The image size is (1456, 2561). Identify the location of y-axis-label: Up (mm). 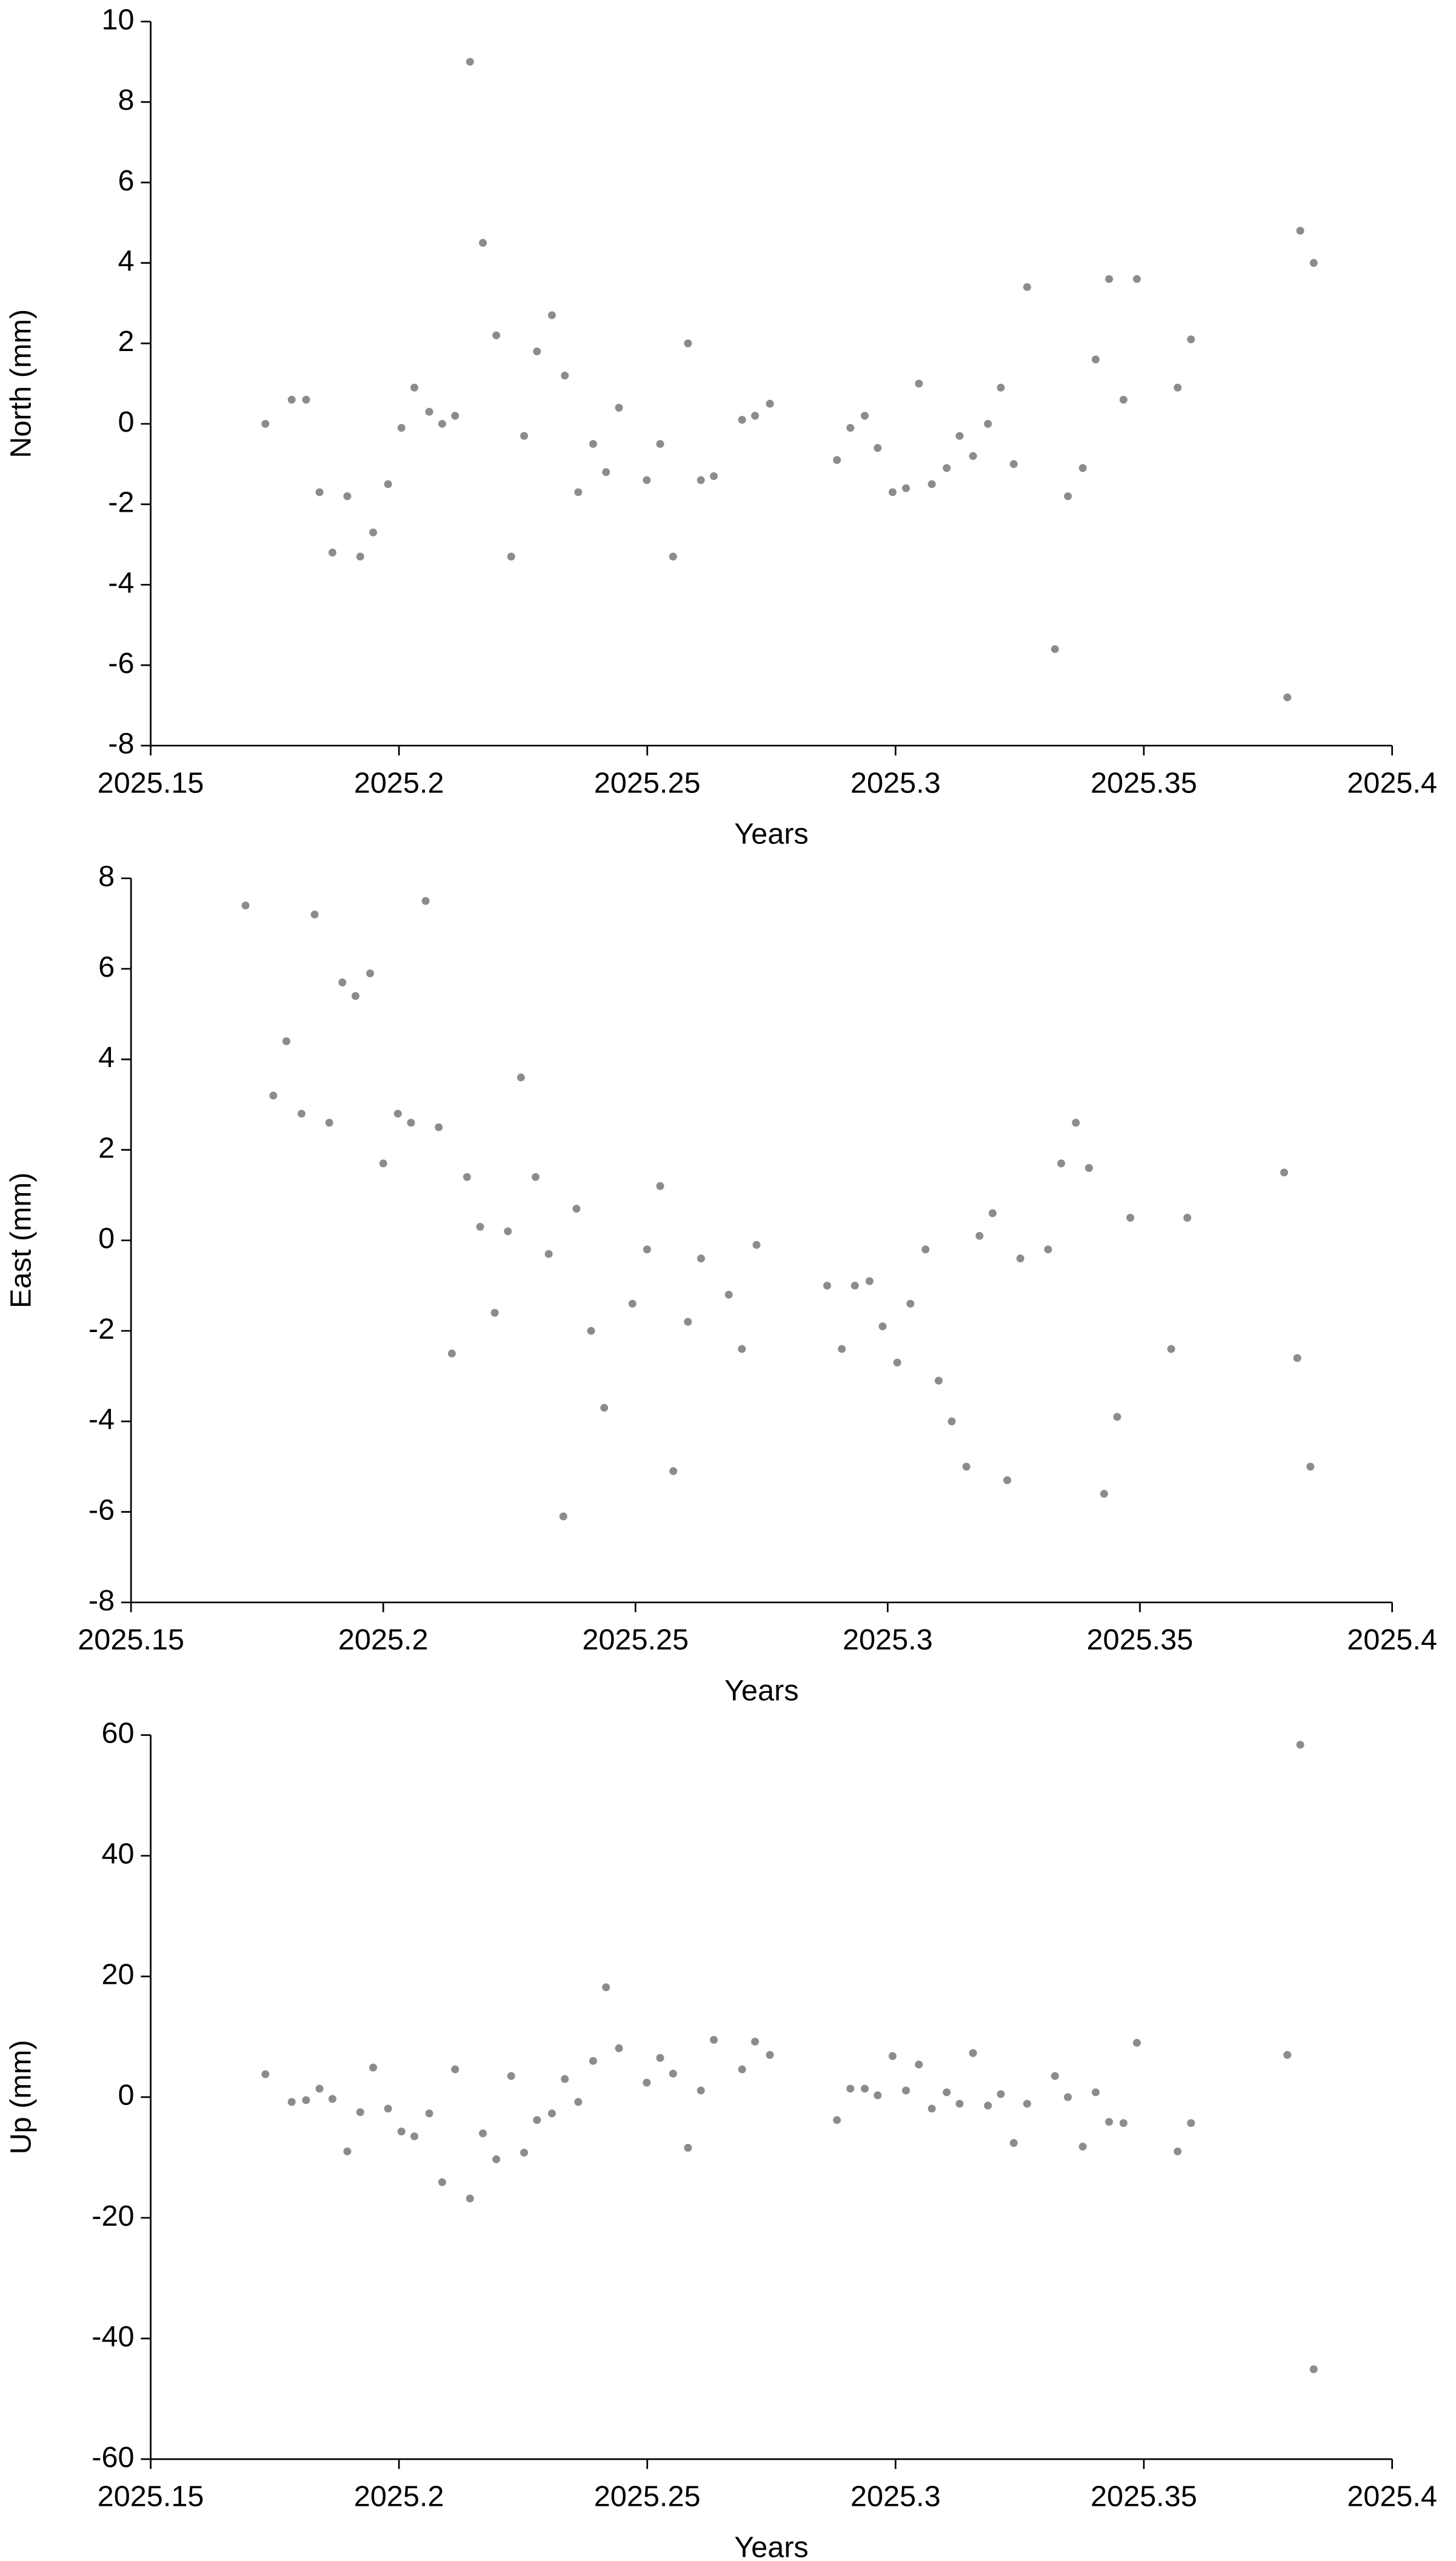
(21, 2097).